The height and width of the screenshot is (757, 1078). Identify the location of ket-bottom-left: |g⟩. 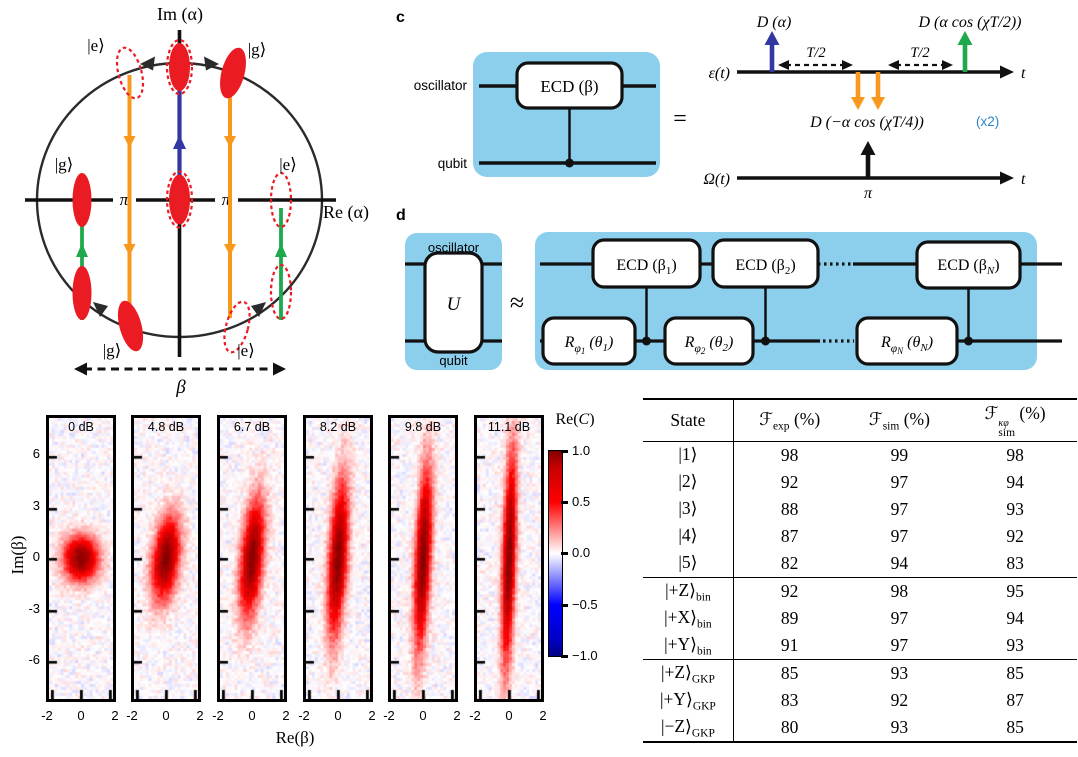
(112, 350).